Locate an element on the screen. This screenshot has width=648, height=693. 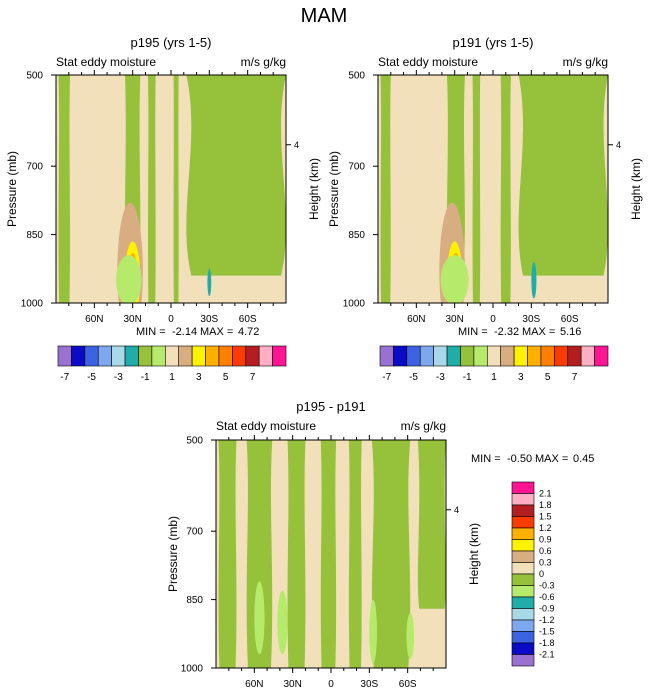
max-value: 4.72 is located at coordinates (248, 332).